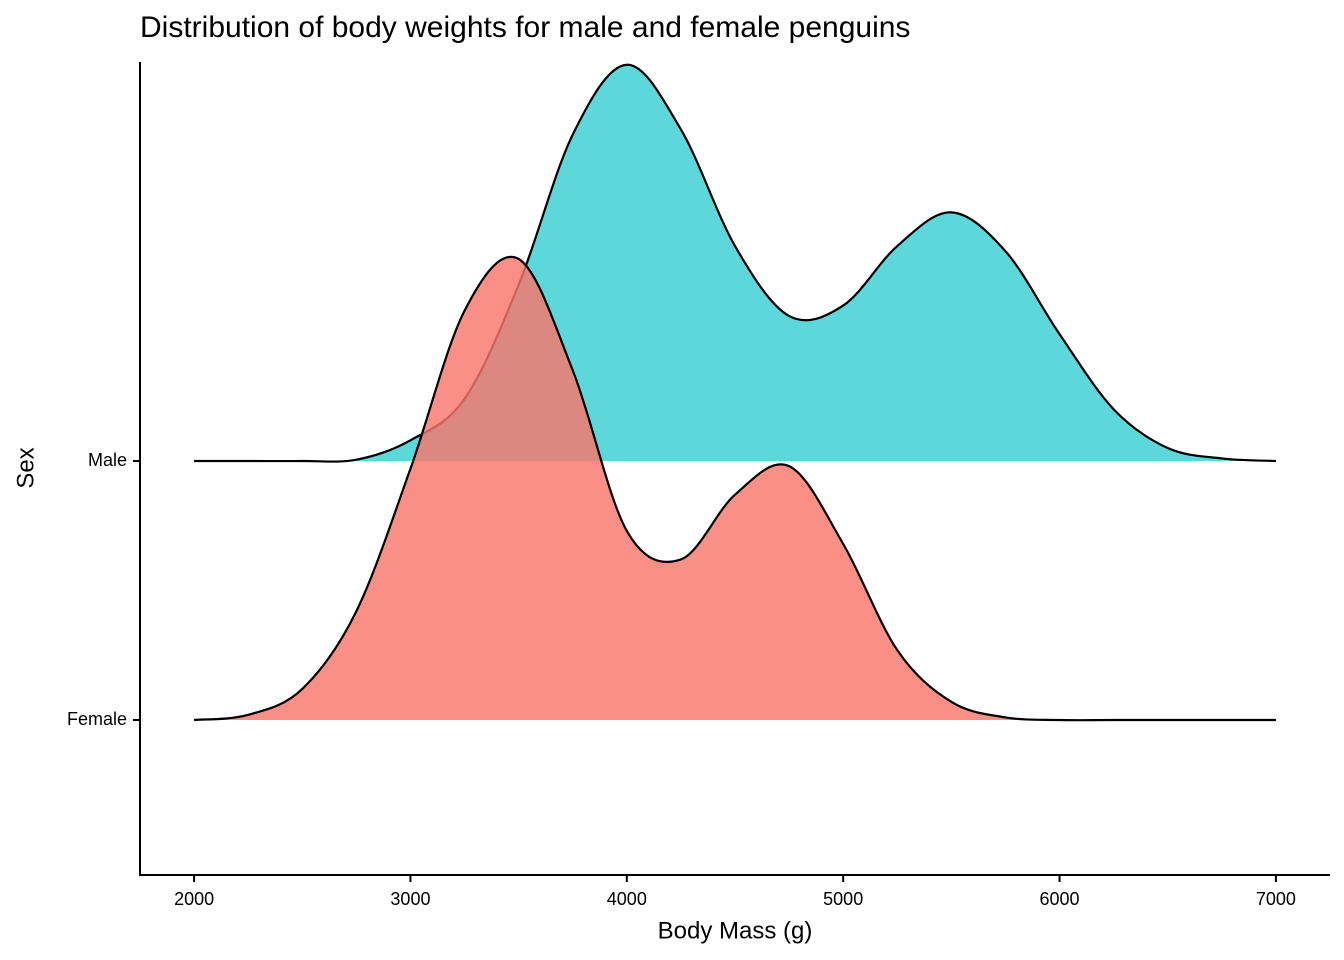 This screenshot has height=960, width=1344. I want to click on y-tick-label: Male, so click(107, 460).